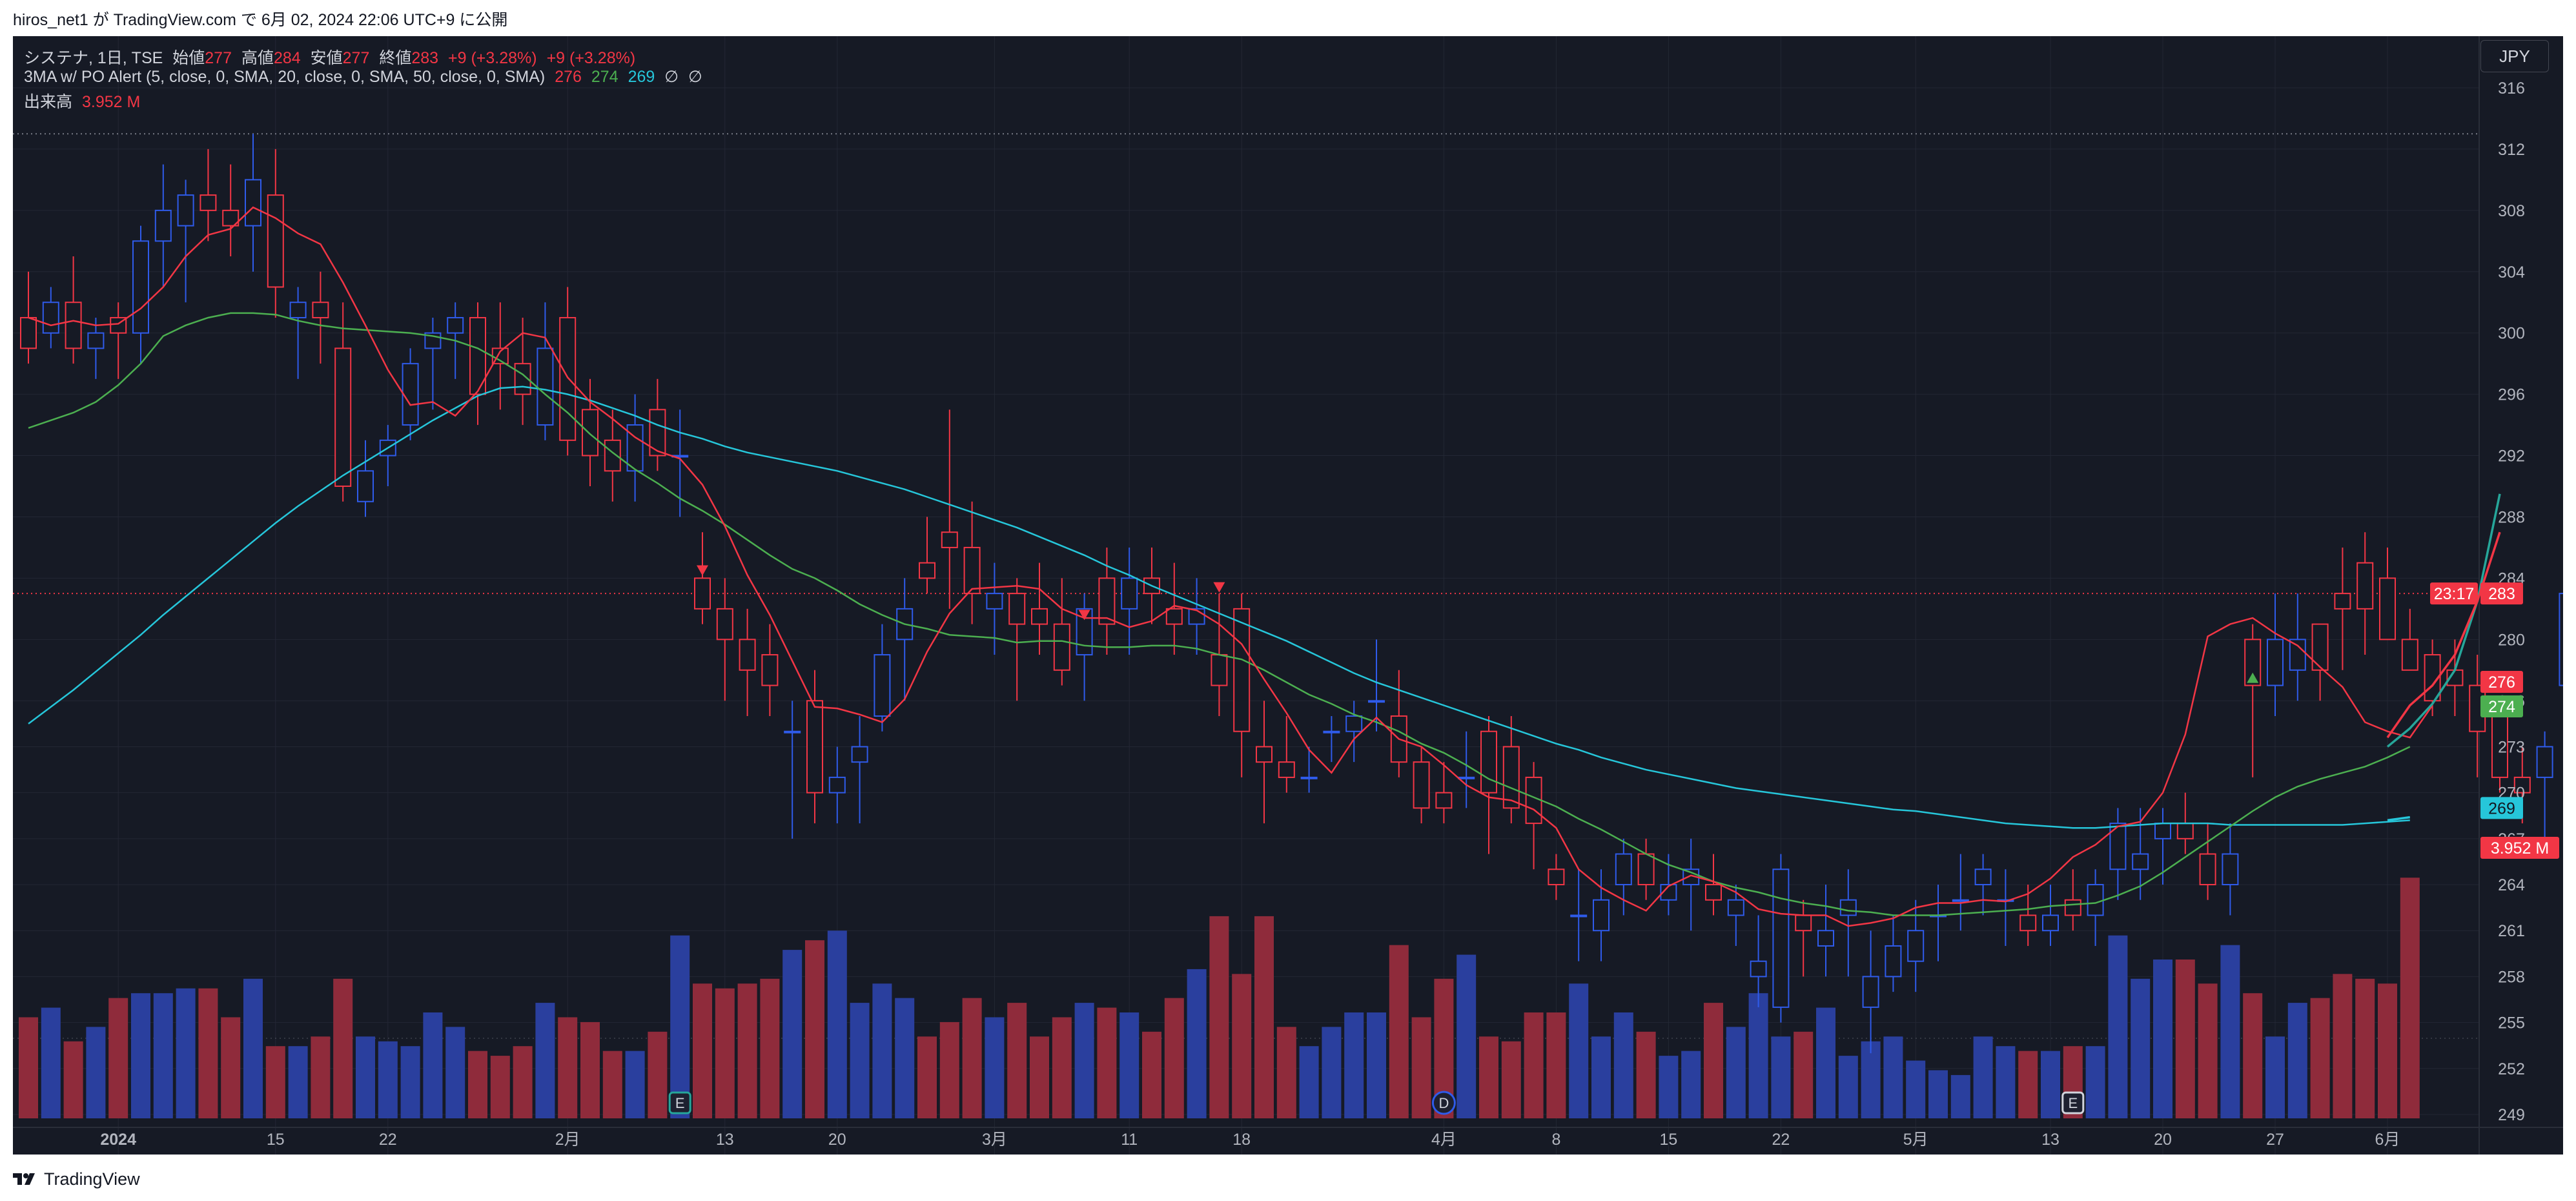  I want to click on x-tick-label: 2月, so click(567, 1140).